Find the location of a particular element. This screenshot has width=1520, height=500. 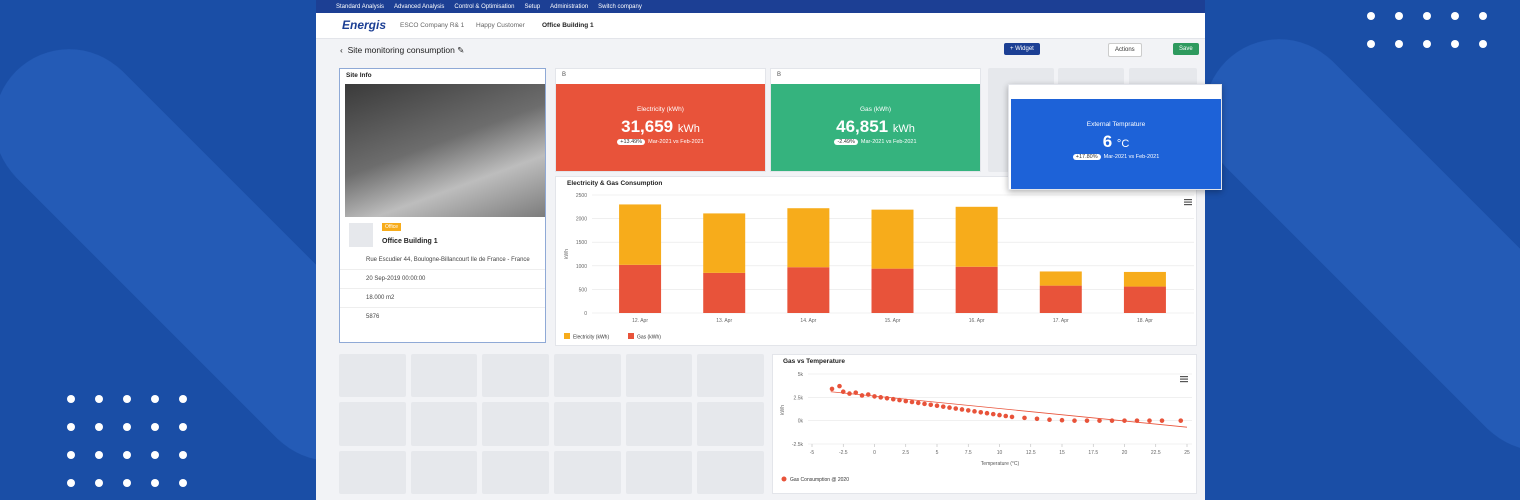

nav-item: Standard Analysis is located at coordinates (360, 6).